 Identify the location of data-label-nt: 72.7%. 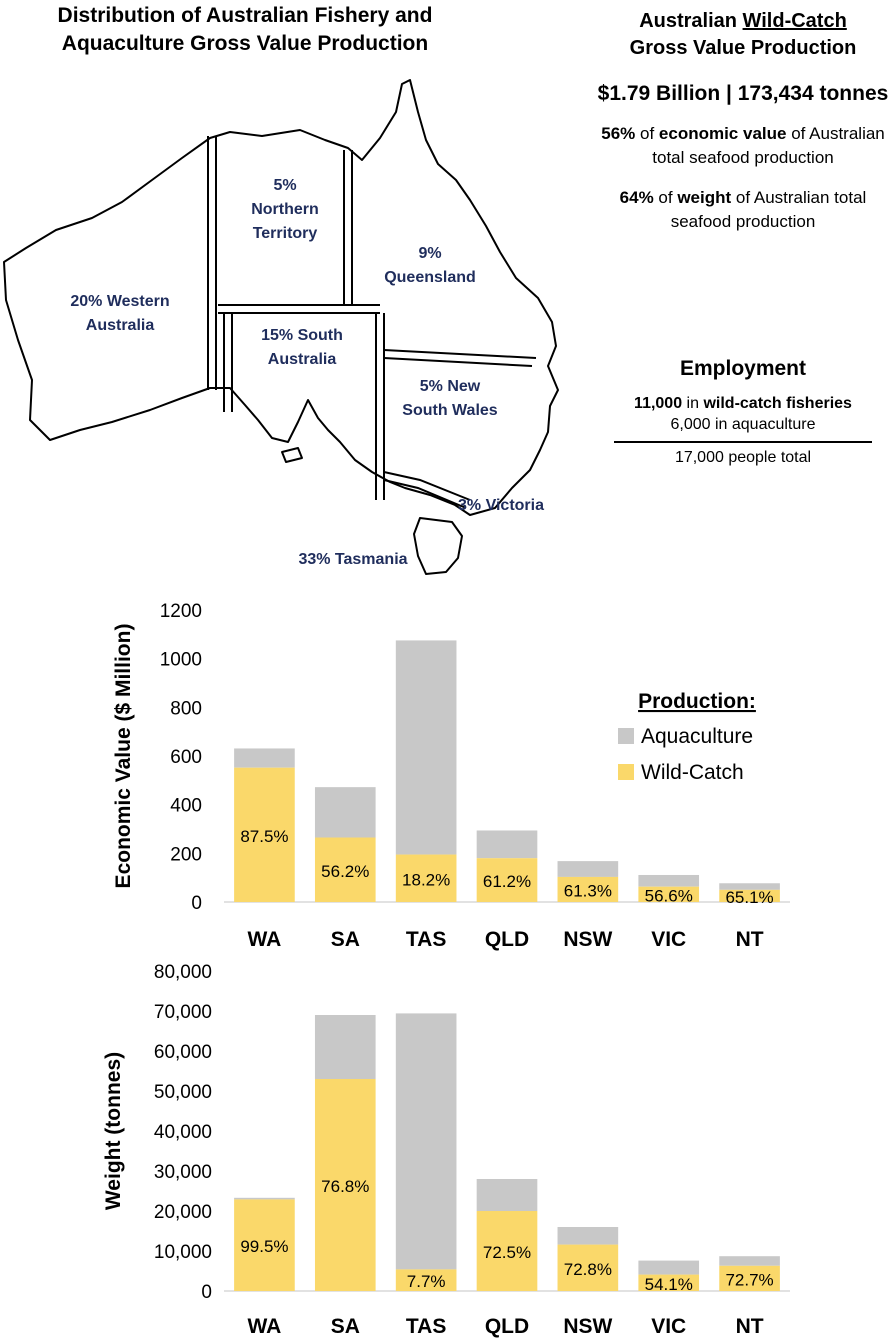
(749, 1279).